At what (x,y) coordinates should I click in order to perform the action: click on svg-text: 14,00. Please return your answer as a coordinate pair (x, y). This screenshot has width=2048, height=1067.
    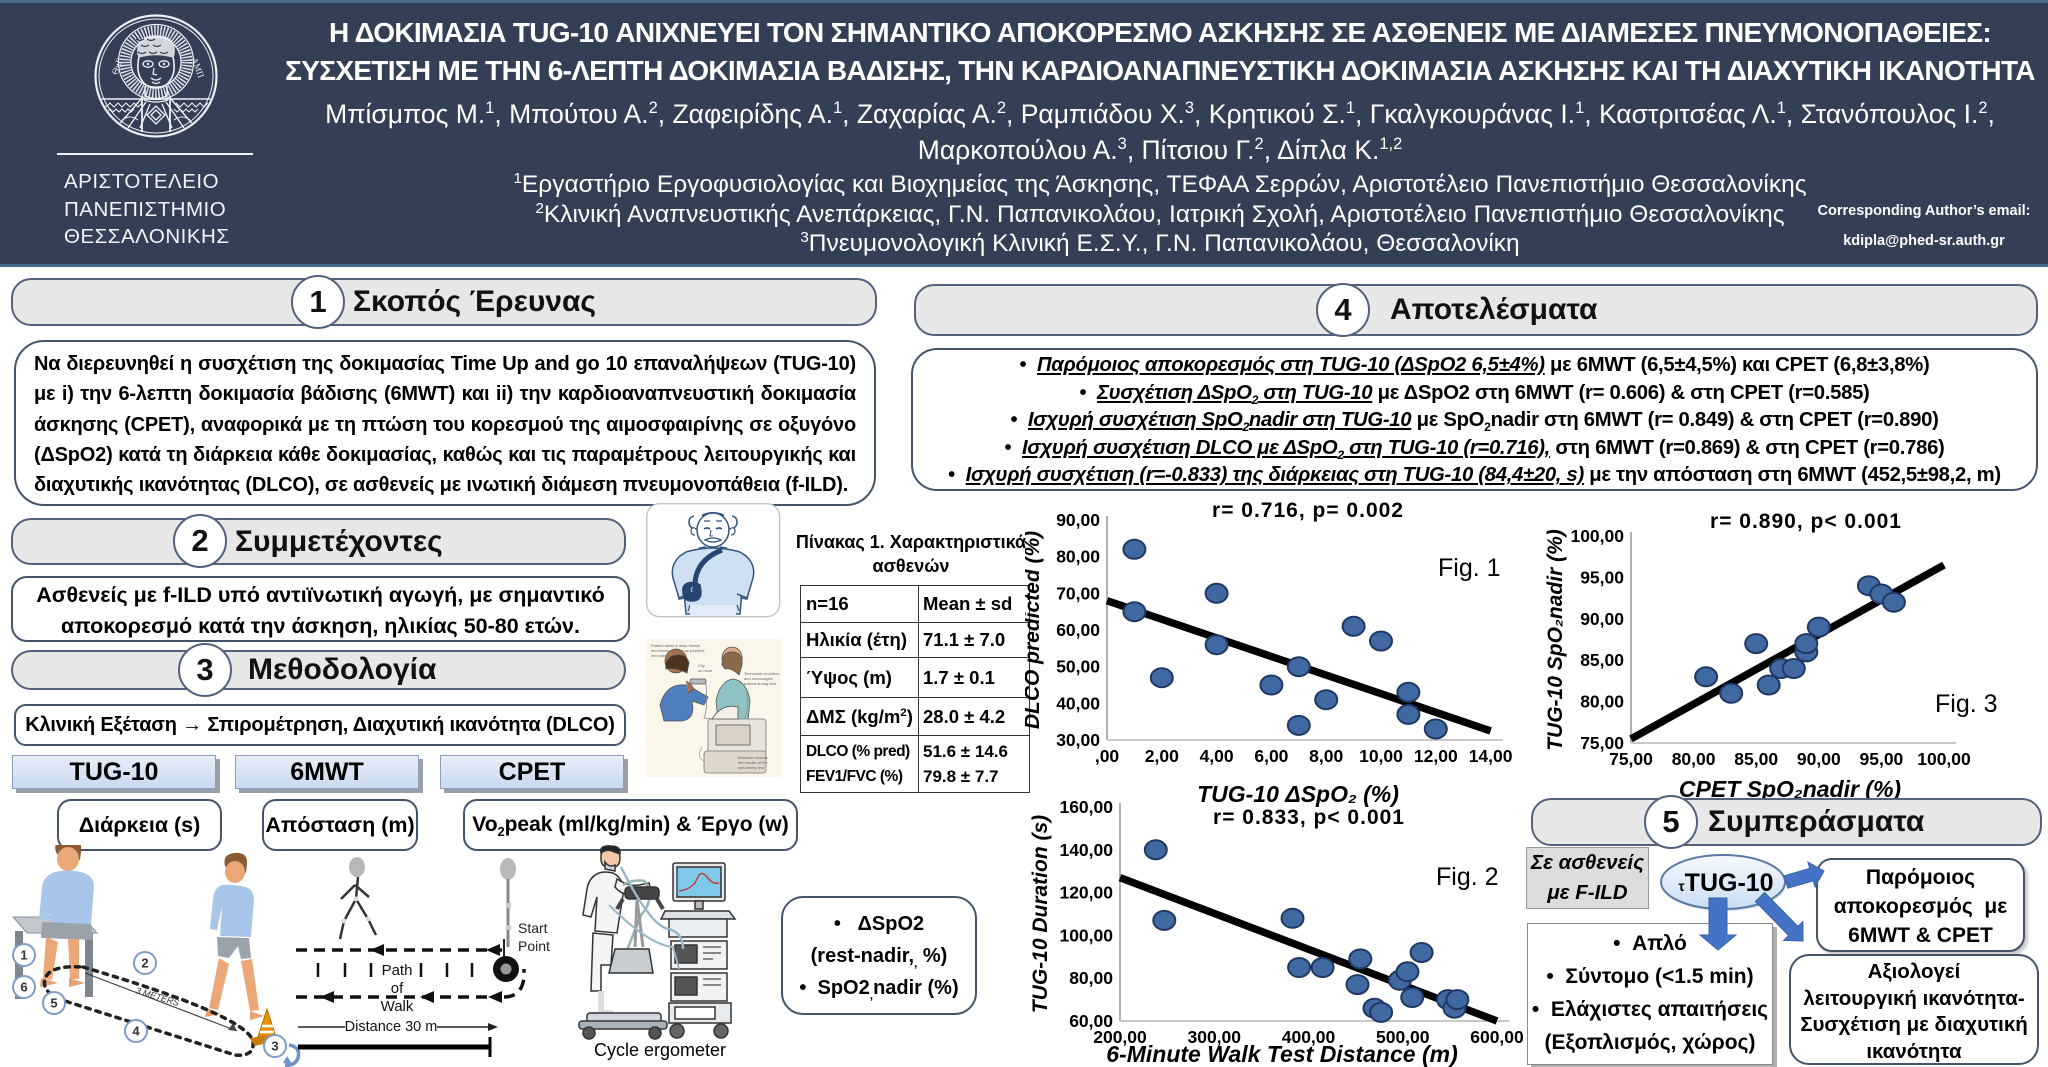
    Looking at the image, I should click on (1491, 756).